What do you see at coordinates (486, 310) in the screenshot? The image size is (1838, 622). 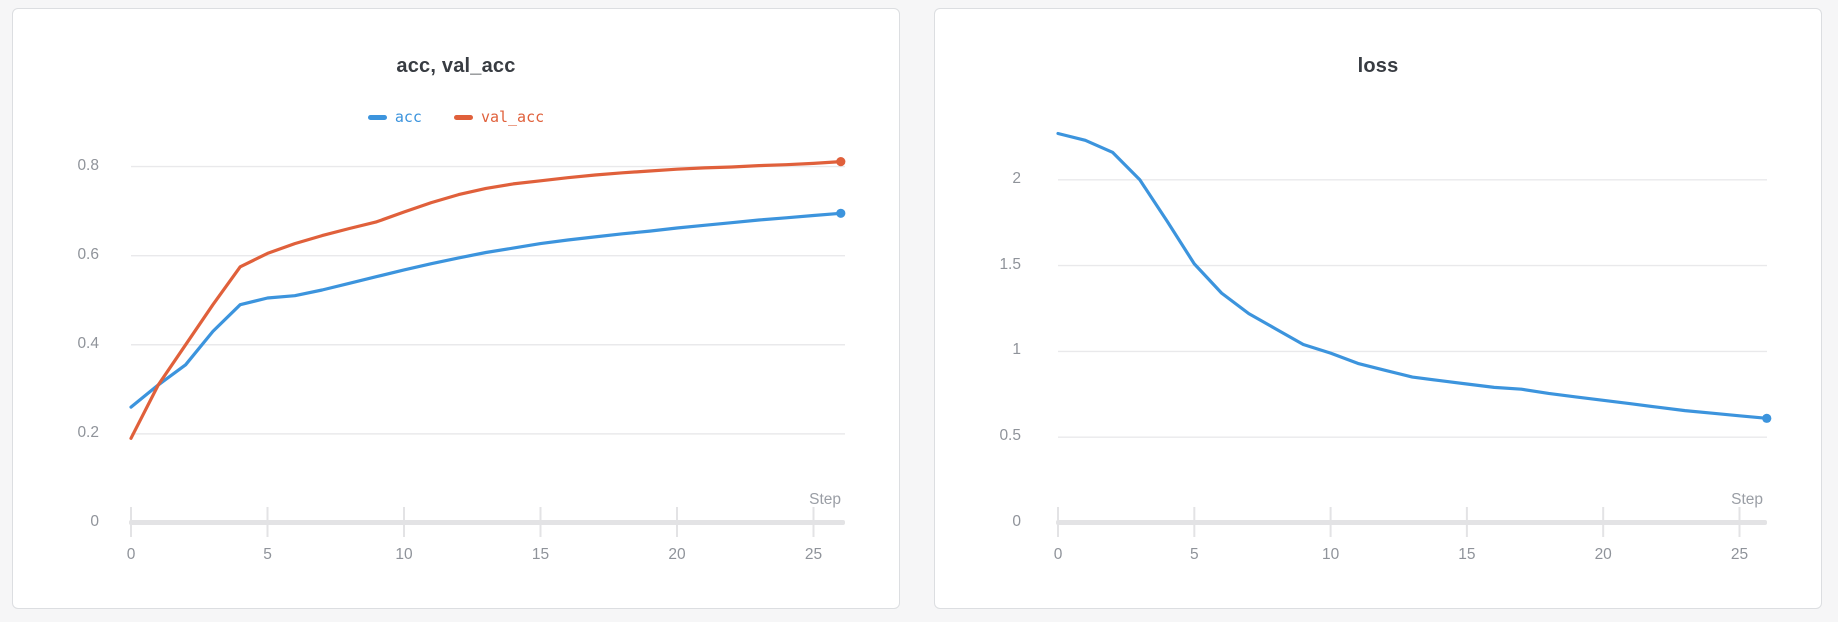 I see `series-line-acc` at bounding box center [486, 310].